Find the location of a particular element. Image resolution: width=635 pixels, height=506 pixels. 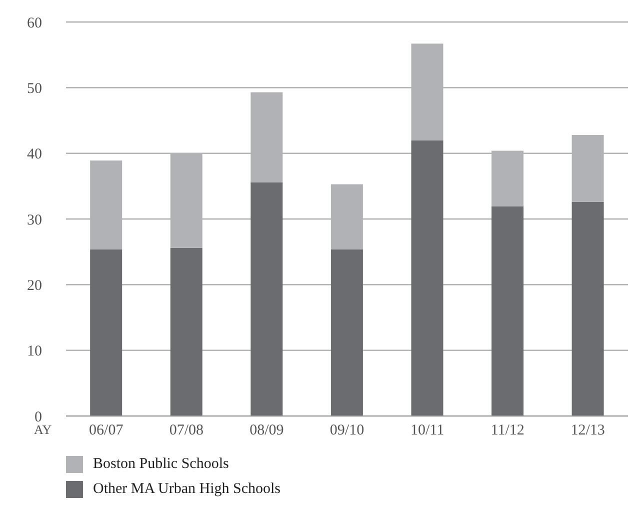

x-tick-label: 06/07 is located at coordinates (106, 430).